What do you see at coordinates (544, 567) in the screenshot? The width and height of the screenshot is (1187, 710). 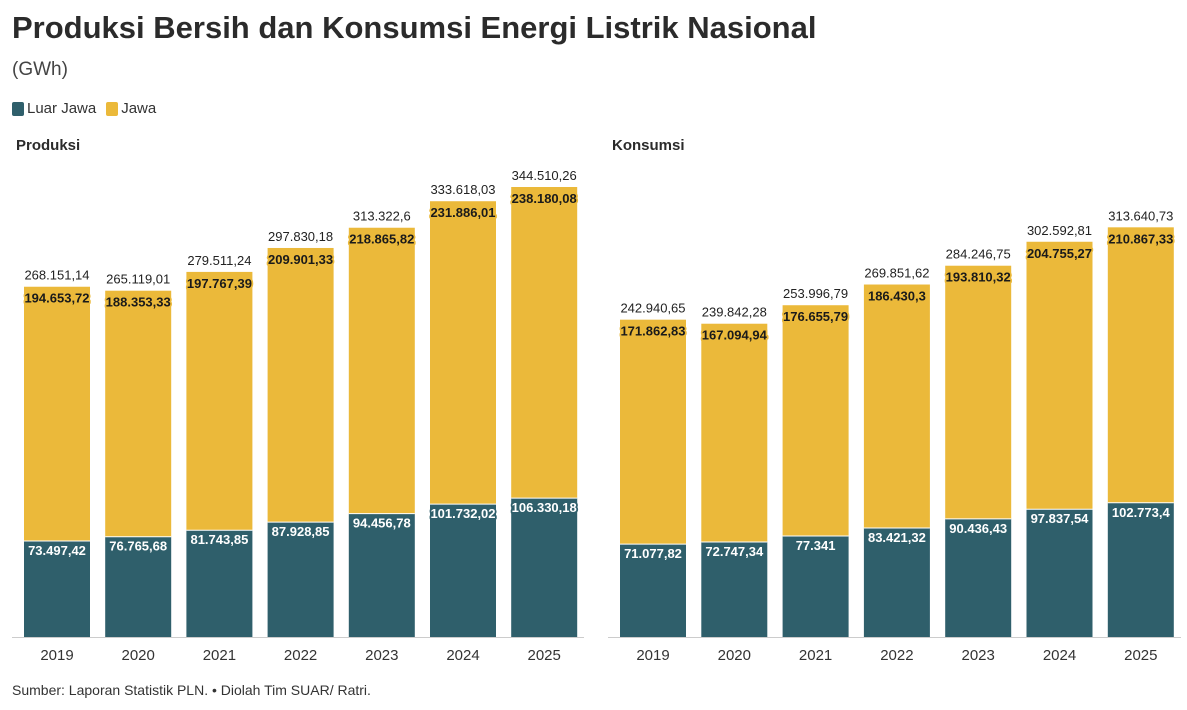 I see `bar-produksi-luar-jawa-2025` at bounding box center [544, 567].